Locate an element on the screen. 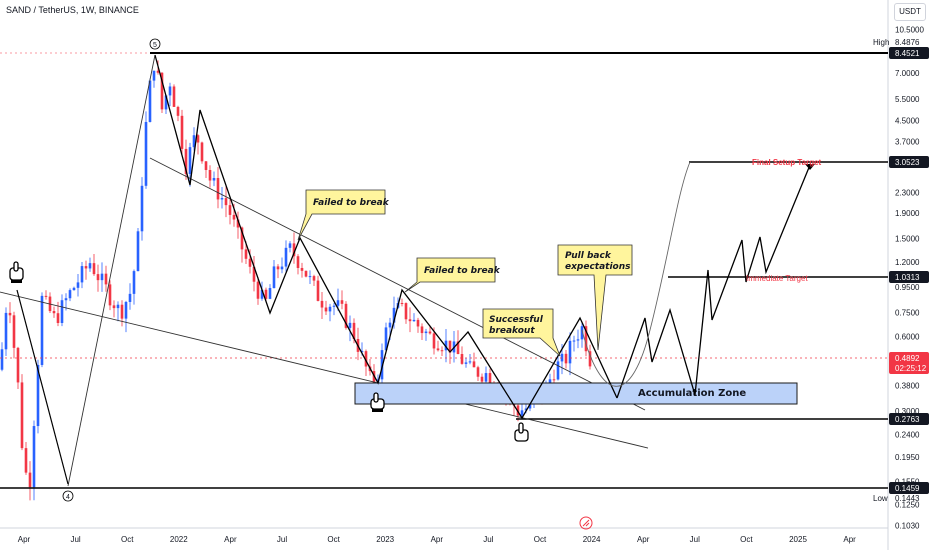 The width and height of the screenshot is (932, 550). callout-failed-2: Failed to break is located at coordinates (452, 275).